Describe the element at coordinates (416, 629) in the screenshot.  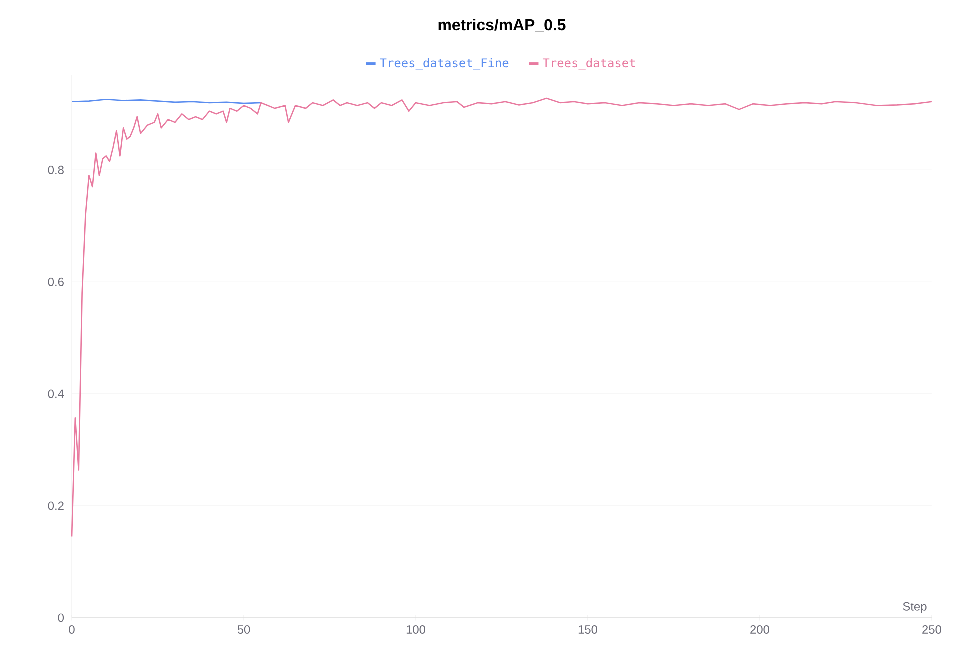
I see `x-tick-label: 100` at that location.